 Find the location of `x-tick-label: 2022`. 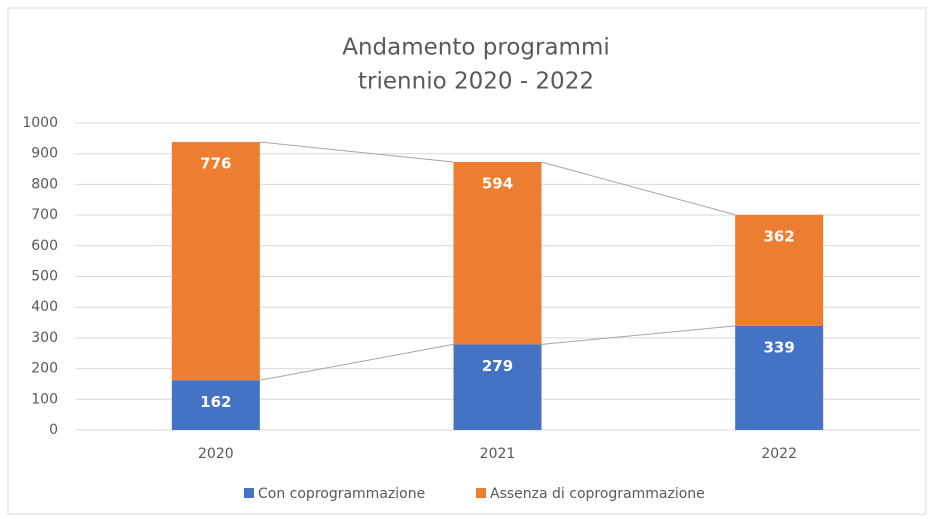

x-tick-label: 2022 is located at coordinates (779, 454).